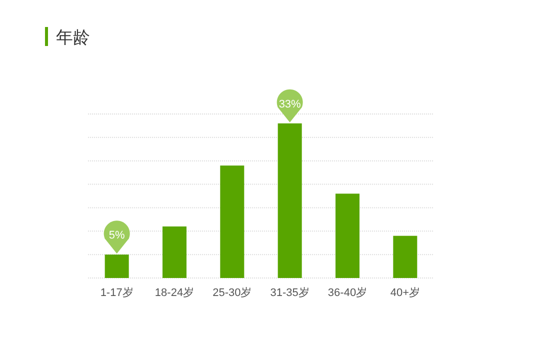 The height and width of the screenshot is (351, 550). Describe the element at coordinates (348, 293) in the screenshot. I see `x-tick-label: 36-40岁` at that location.